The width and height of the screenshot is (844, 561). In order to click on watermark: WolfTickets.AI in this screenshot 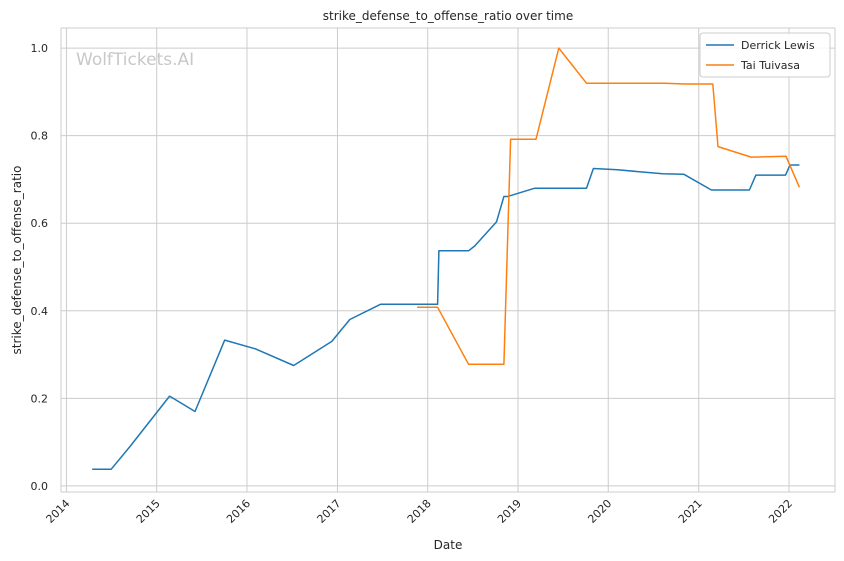, I will do `click(135, 60)`.